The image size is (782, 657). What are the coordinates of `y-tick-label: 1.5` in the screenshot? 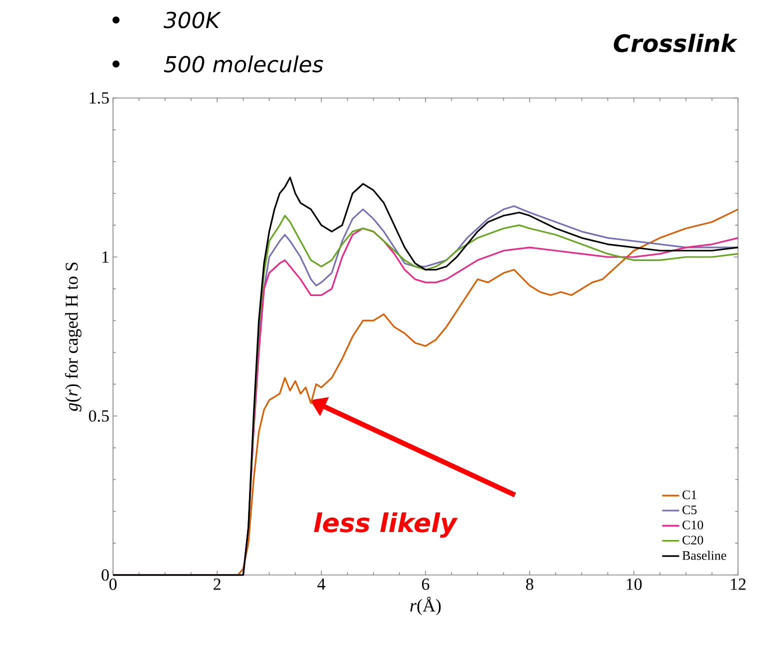 It's located at (99, 98).